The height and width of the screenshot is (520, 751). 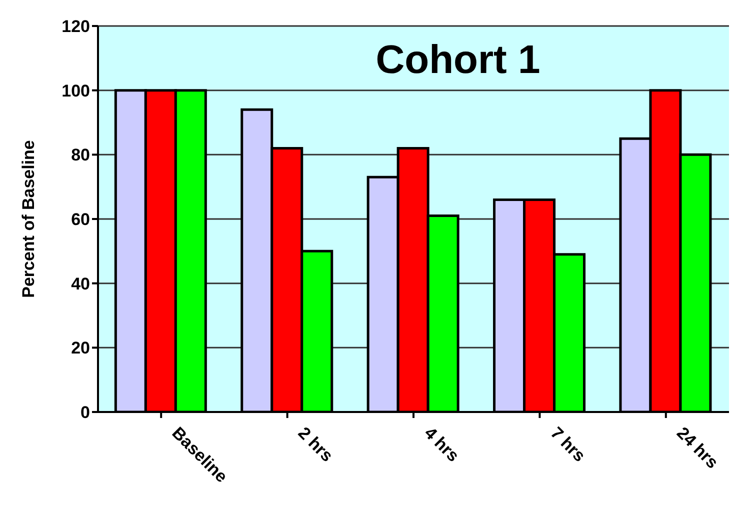 What do you see at coordinates (80, 220) in the screenshot?
I see `y-tick-label: 60` at bounding box center [80, 220].